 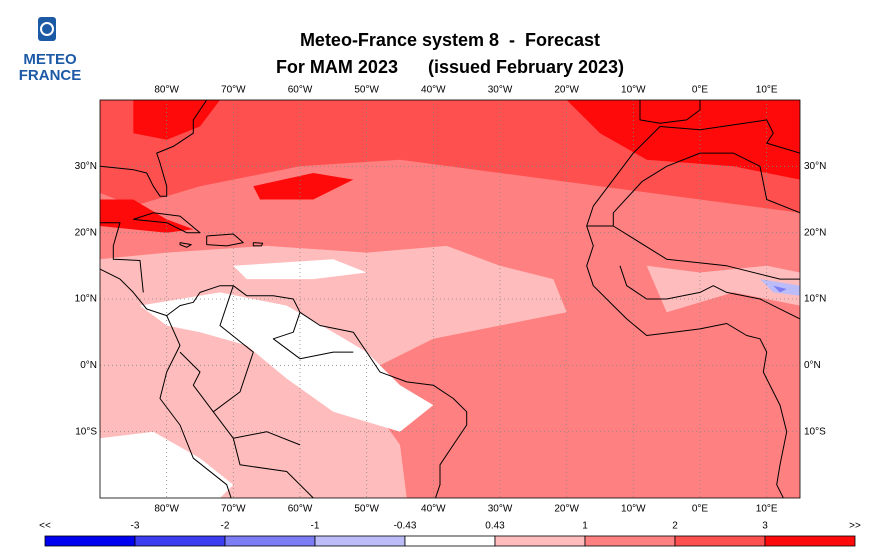 I want to click on logo-icon-detail, so click(x=47, y=29).